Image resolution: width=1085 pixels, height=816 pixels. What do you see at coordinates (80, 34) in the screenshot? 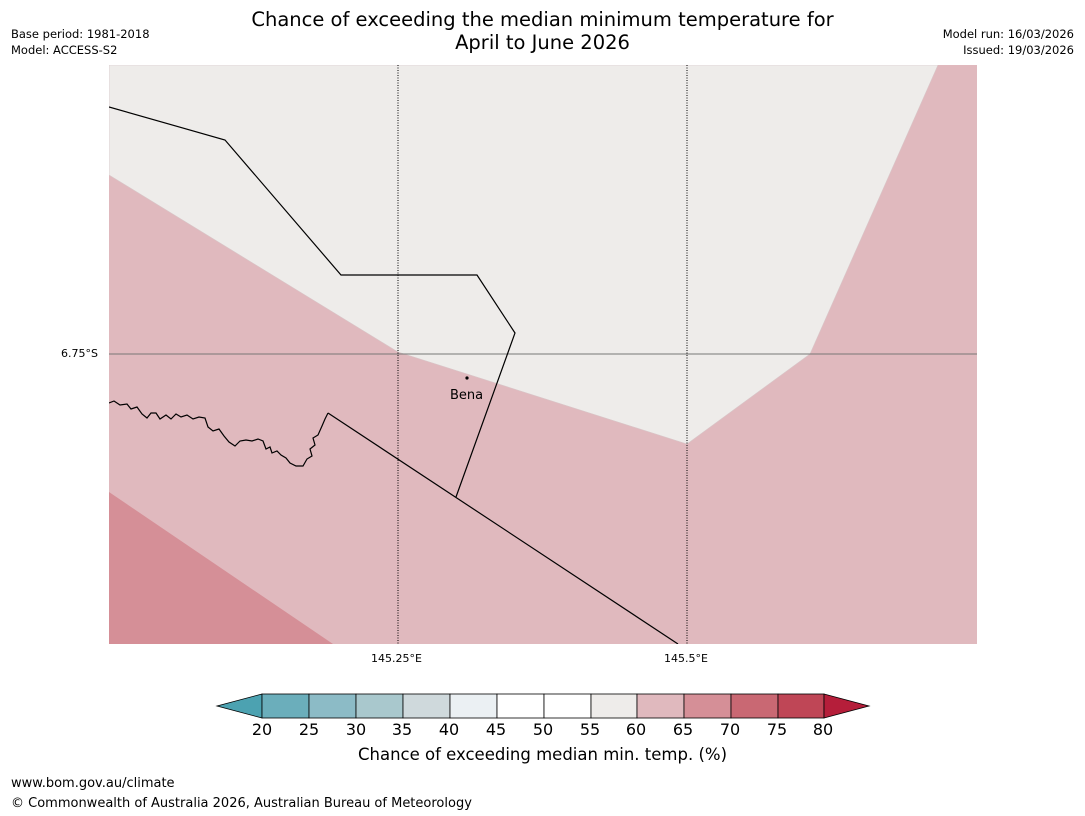
I see `base-period: Base period: 1981-2018` at bounding box center [80, 34].